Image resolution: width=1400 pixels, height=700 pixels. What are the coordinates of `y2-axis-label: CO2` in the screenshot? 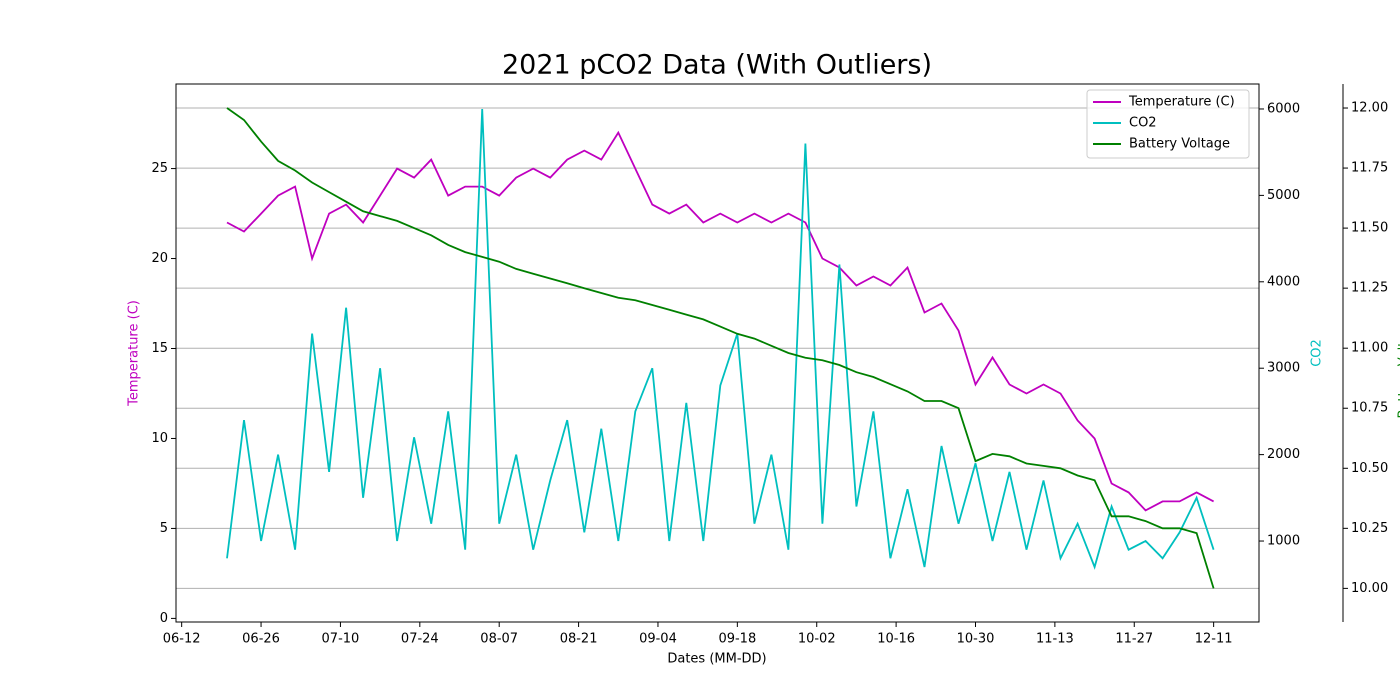 It's located at (1317, 353).